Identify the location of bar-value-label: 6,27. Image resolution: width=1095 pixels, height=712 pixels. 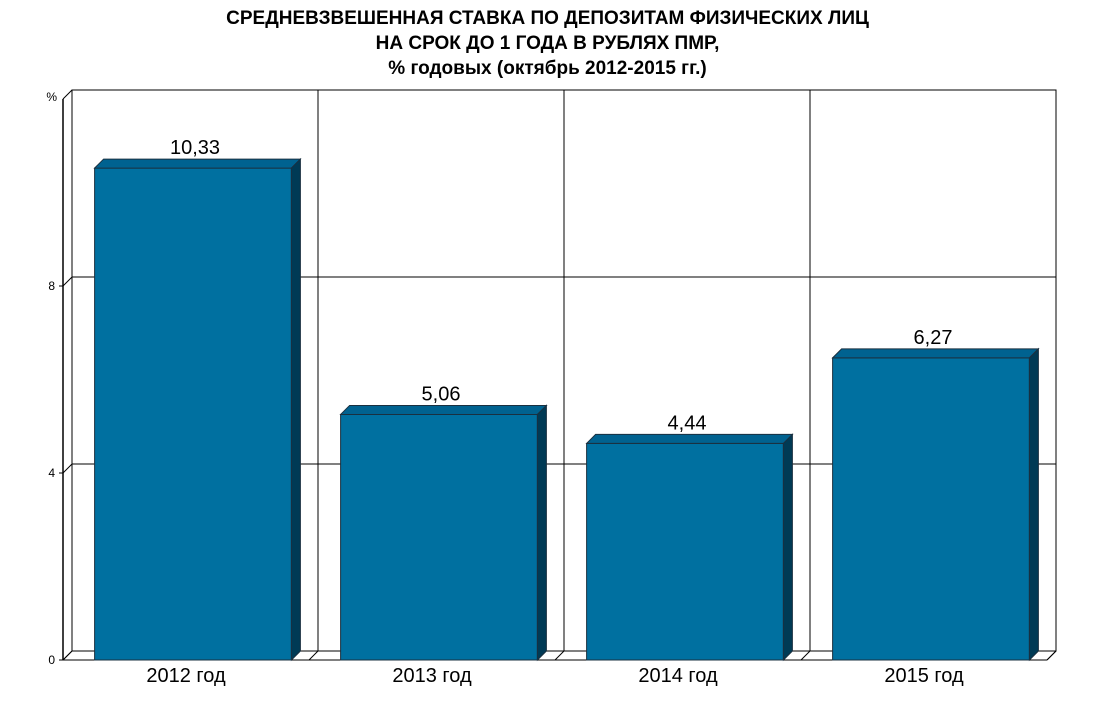
(933, 338).